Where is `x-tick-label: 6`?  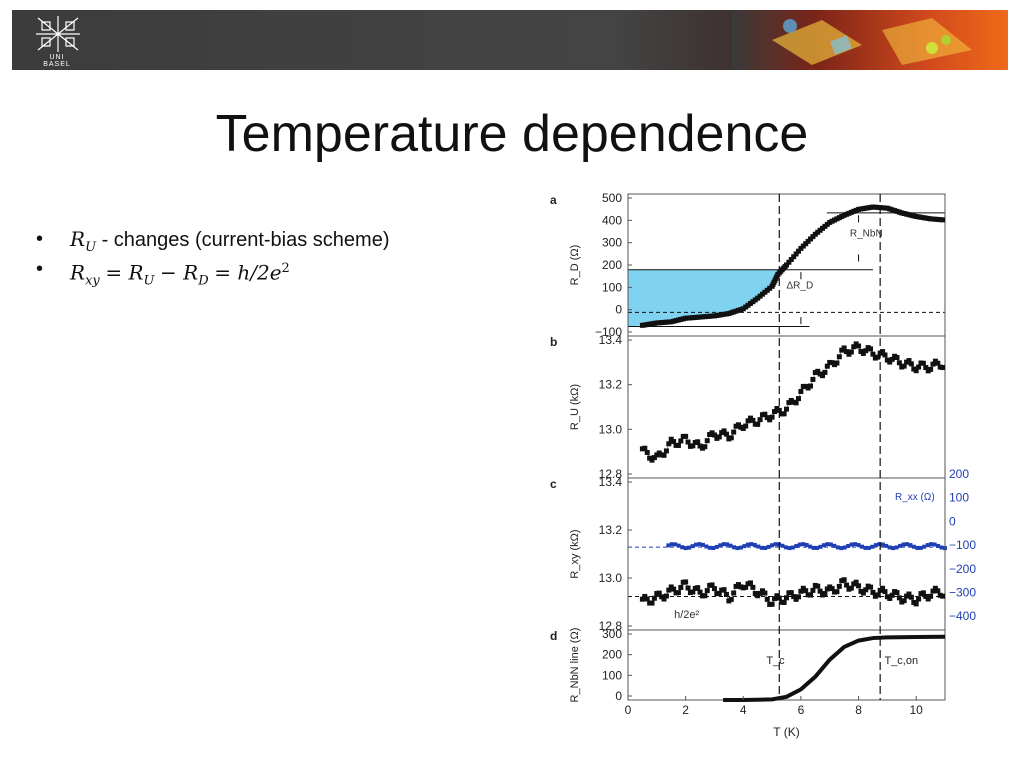 x-tick-label: 6 is located at coordinates (801, 710).